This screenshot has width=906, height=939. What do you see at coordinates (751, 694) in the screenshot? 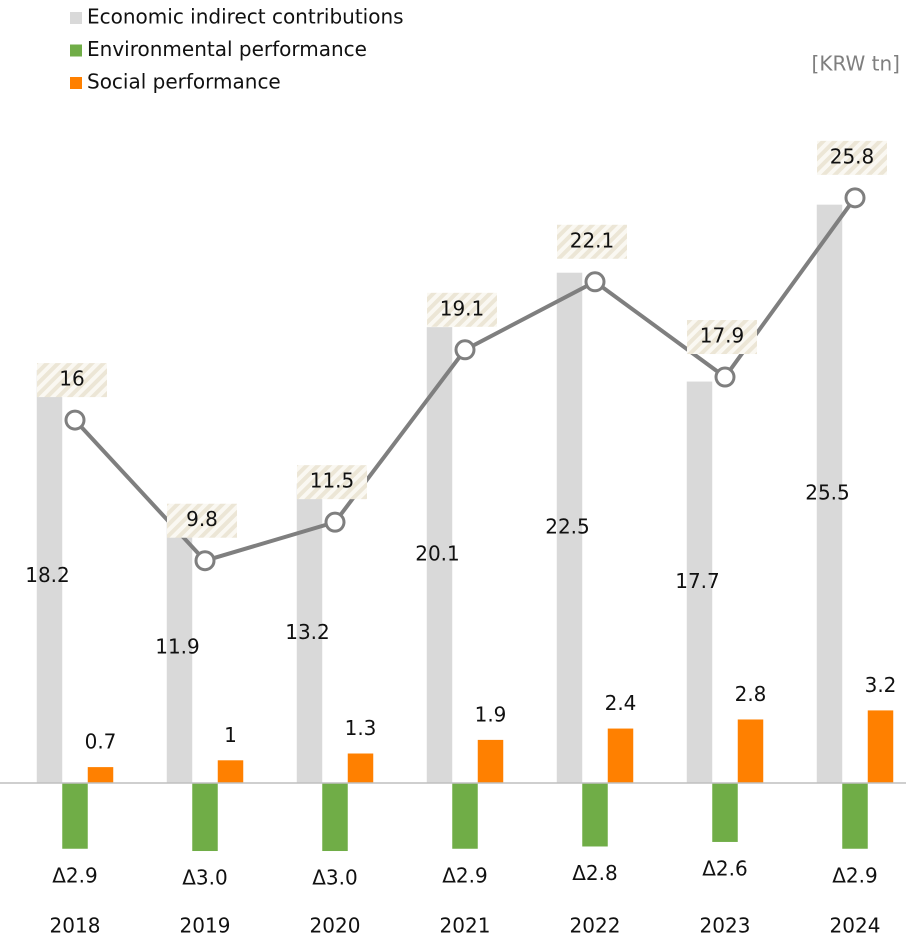
I see `value-label: 2.8` at bounding box center [751, 694].